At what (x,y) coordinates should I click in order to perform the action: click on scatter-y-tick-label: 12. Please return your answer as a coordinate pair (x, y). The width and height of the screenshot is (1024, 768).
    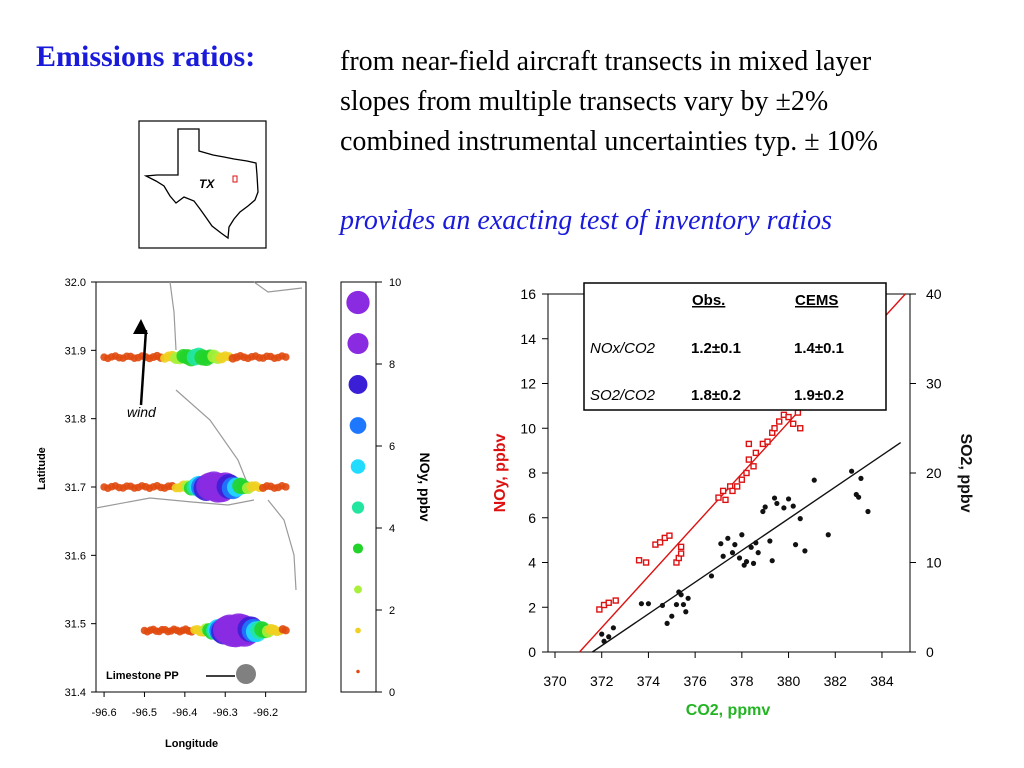
    Looking at the image, I should click on (528, 384).